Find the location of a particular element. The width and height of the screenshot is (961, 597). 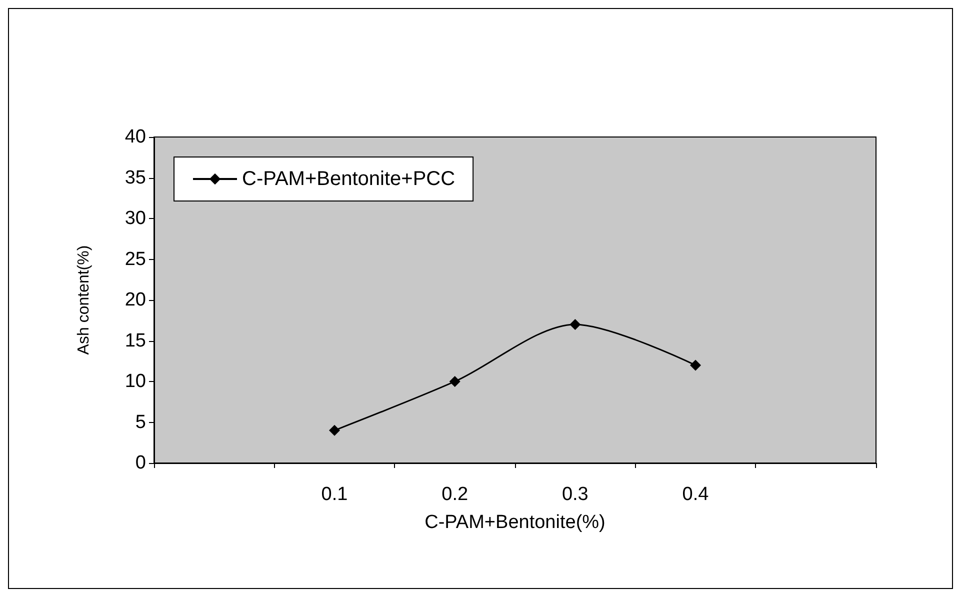

y-tick-label: 15 is located at coordinates (135, 341).